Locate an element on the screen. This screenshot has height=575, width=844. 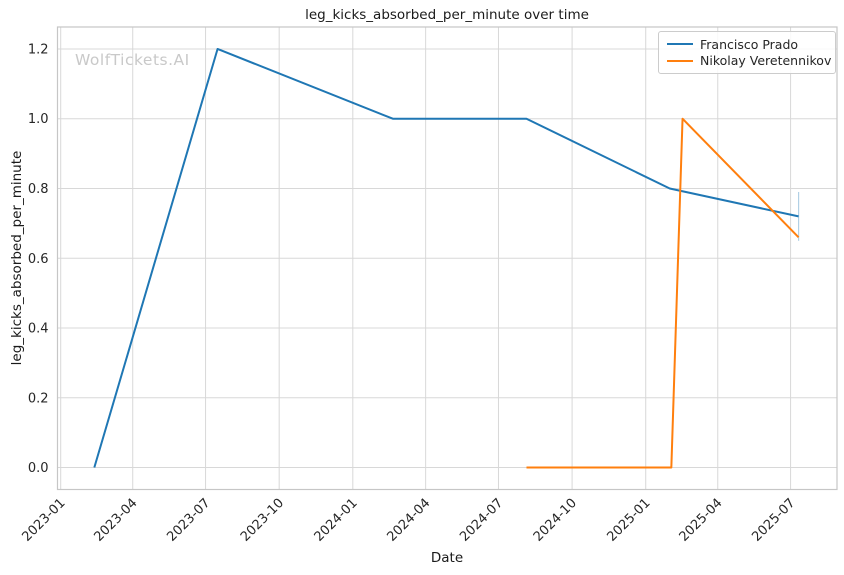
x-tick-label: 2024-04 is located at coordinates (408, 520).